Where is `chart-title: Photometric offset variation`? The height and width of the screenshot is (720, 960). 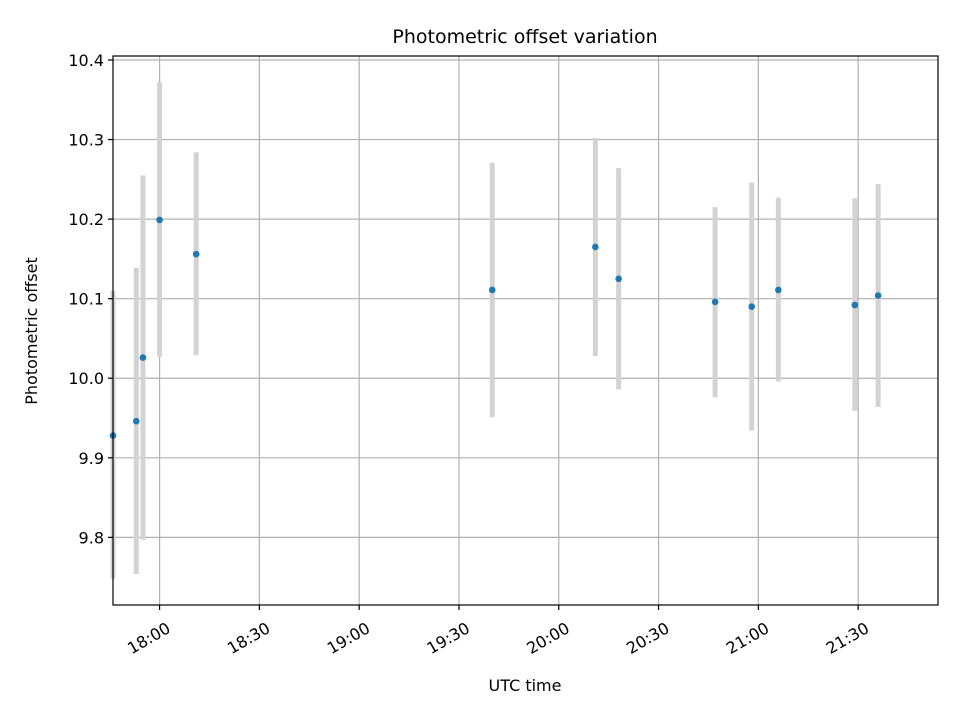
chart-title: Photometric offset variation is located at coordinates (524, 37).